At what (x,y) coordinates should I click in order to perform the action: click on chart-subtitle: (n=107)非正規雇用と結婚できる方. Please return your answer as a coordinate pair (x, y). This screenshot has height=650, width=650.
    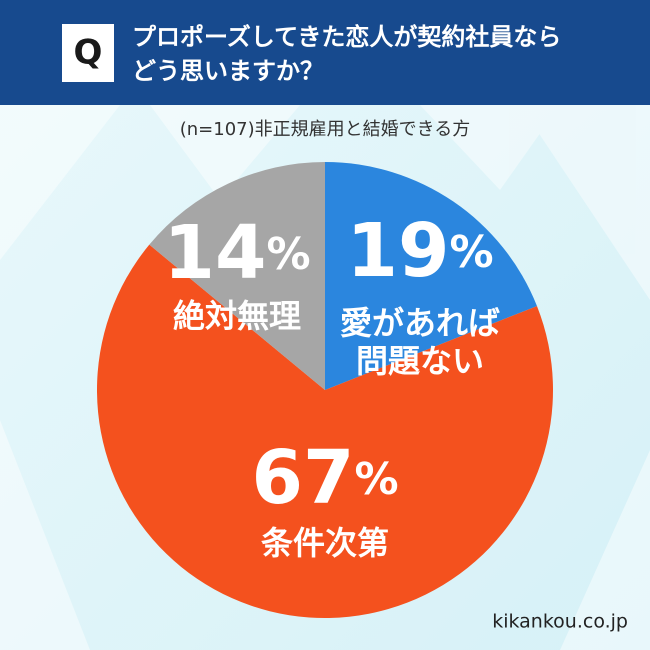
    Looking at the image, I should click on (325, 129).